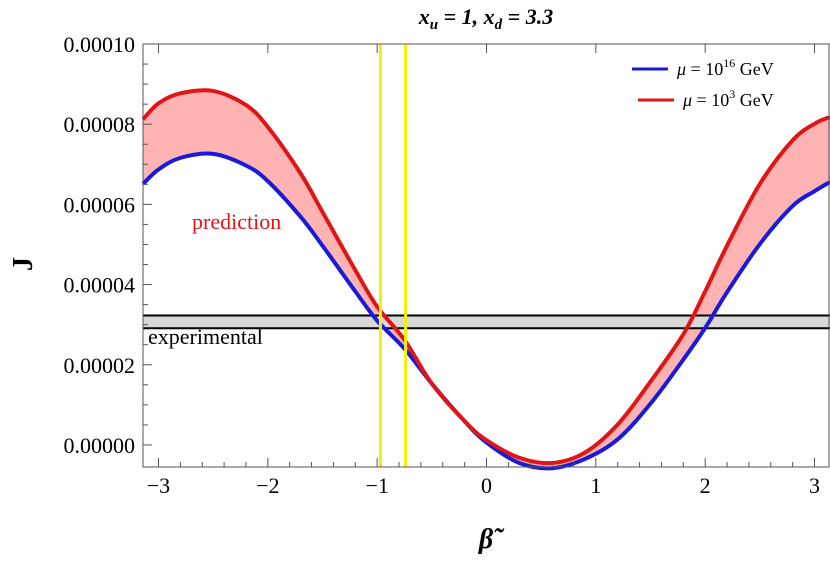  I want to click on x-axis-label: β̃, so click(491, 539).